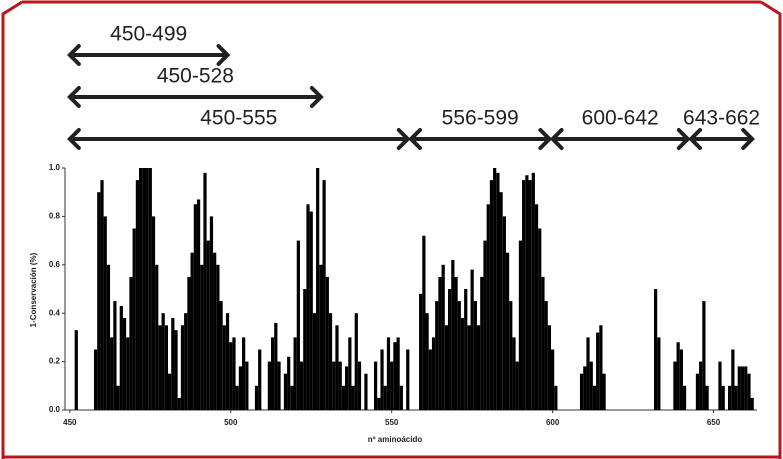  What do you see at coordinates (148, 34) in the screenshot?
I see `range-label: 450-499` at bounding box center [148, 34].